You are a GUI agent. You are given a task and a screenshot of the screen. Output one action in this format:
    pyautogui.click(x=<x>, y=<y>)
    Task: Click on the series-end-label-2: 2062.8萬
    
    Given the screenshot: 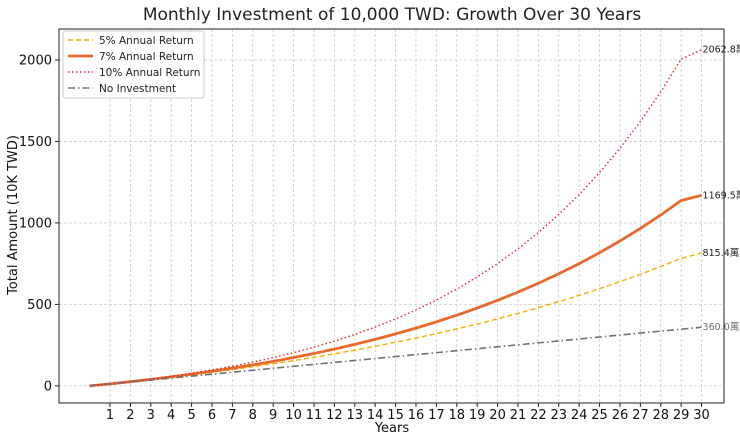 What is the action you would take?
    pyautogui.click(x=721, y=50)
    